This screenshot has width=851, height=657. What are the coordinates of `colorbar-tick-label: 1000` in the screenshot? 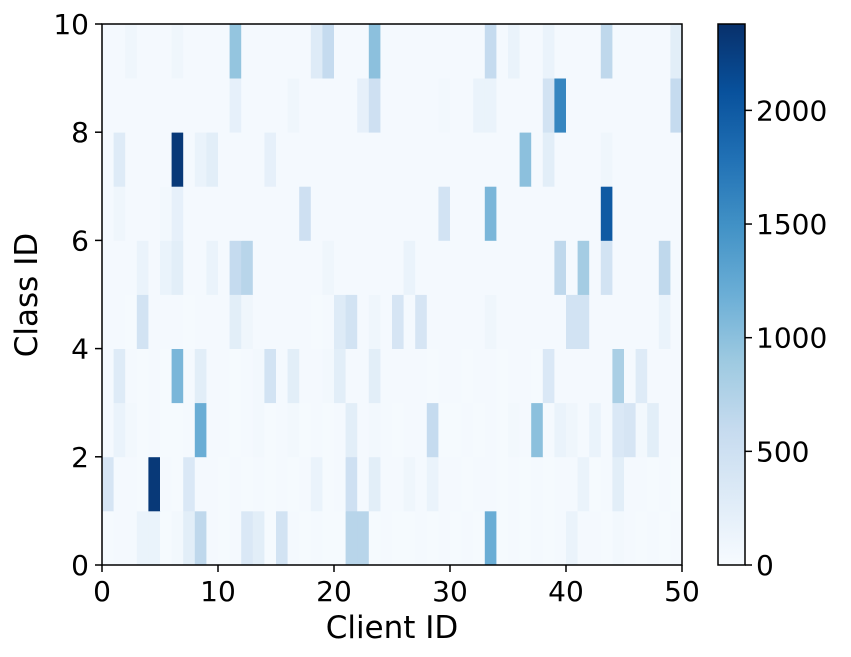 It's located at (791, 338).